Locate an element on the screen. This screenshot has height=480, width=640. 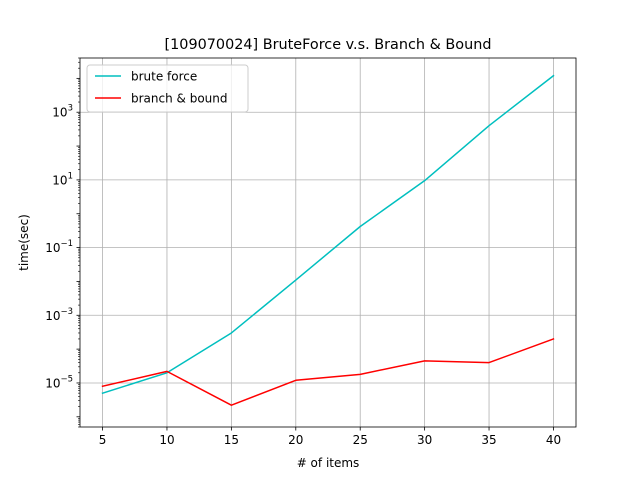
y-tick-label-exponent: 3 is located at coordinates (70, 109).